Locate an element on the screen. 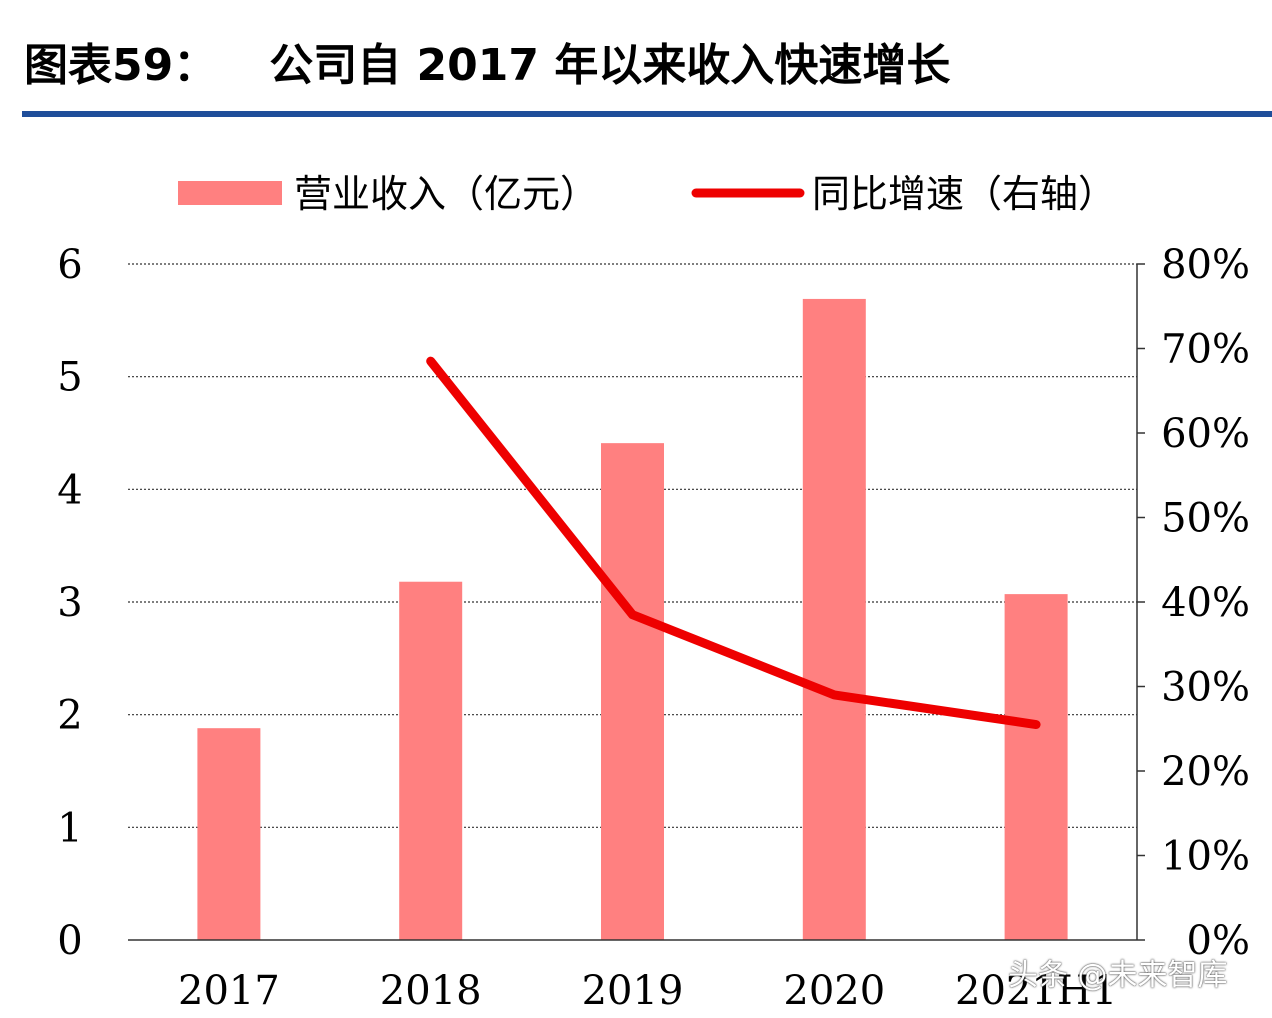 This screenshot has width=1272, height=1018. bar-2017 is located at coordinates (229, 834).